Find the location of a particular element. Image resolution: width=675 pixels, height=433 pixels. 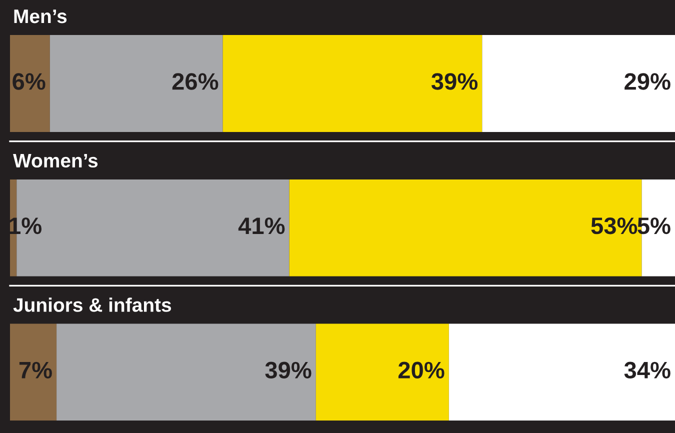

chart-title: Women’s is located at coordinates (55, 161).